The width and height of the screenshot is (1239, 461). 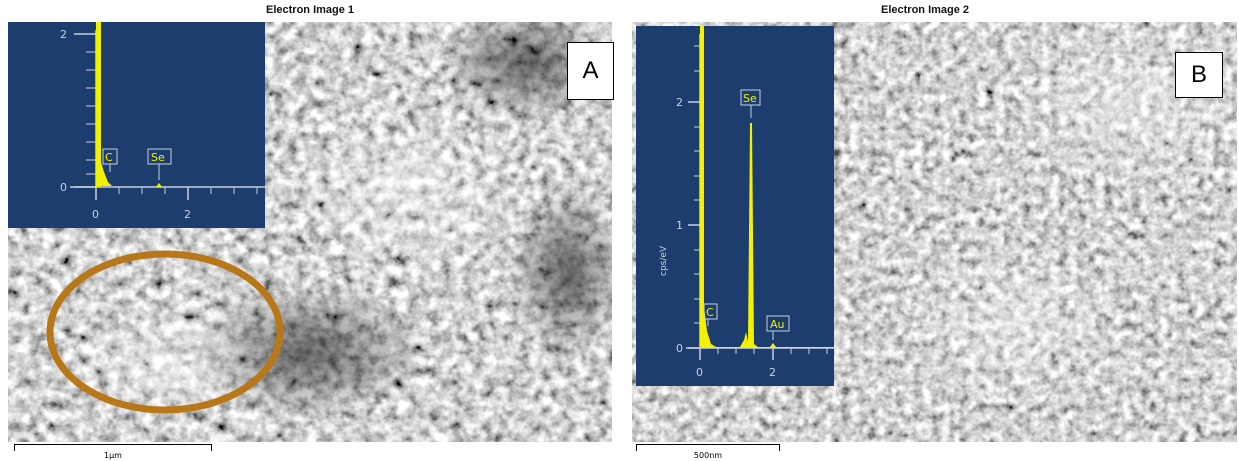 I want to click on se-peak-b, so click(x=769, y=235).